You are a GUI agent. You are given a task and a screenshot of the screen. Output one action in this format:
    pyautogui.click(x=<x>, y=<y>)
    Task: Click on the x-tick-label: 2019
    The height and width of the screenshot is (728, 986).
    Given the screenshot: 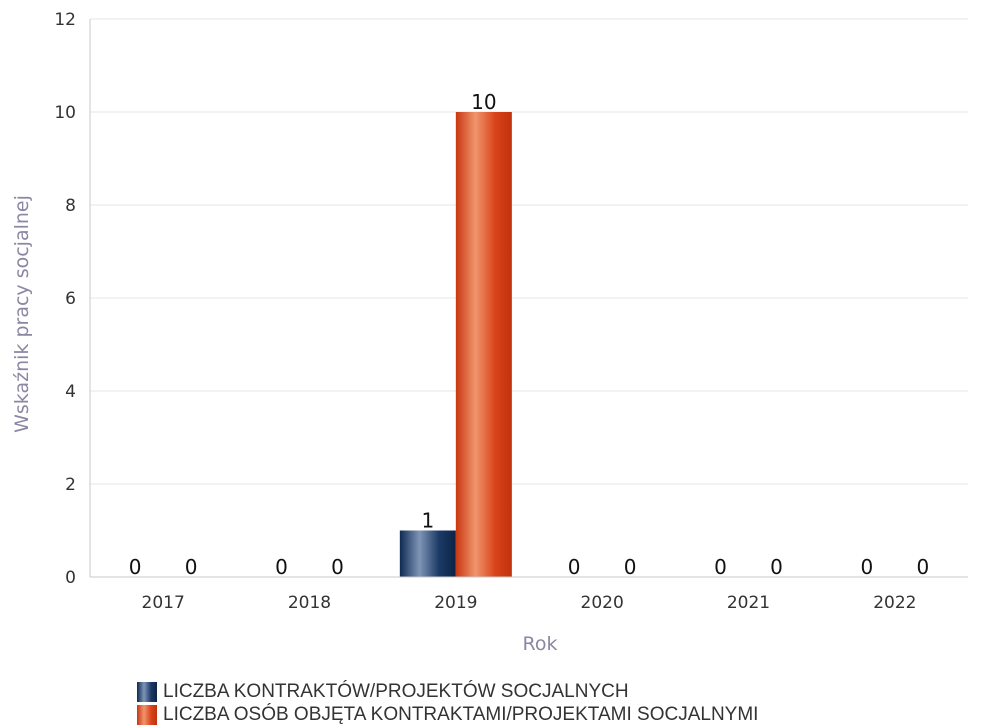 What is the action you would take?
    pyautogui.click(x=455, y=603)
    